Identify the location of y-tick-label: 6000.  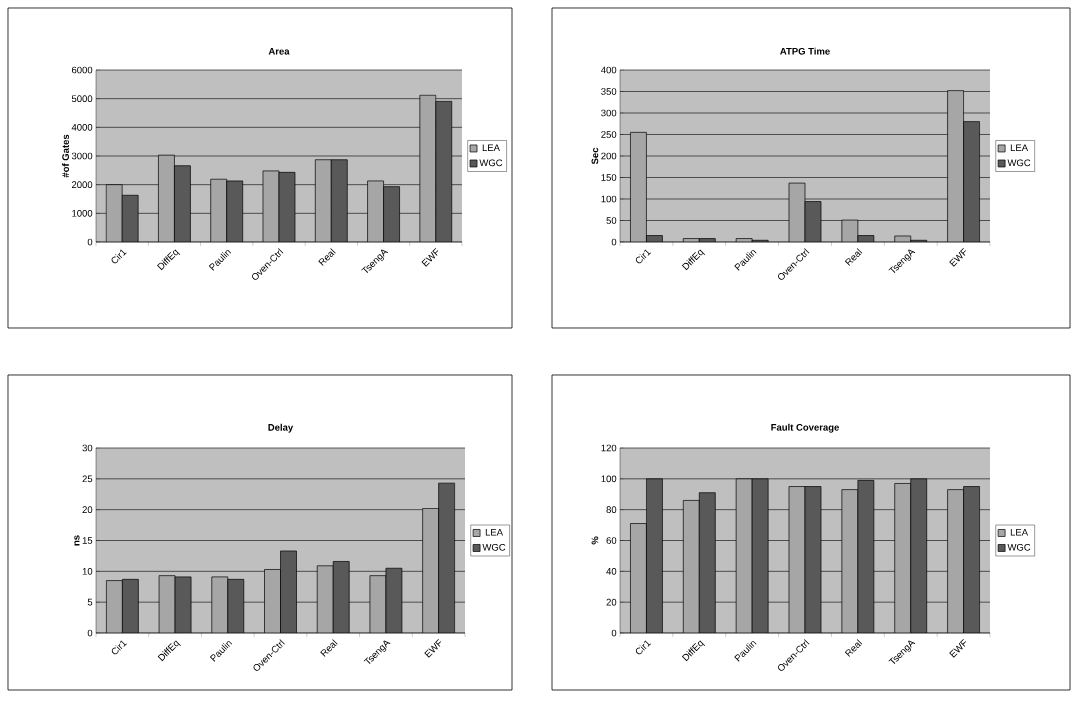
(82, 70).